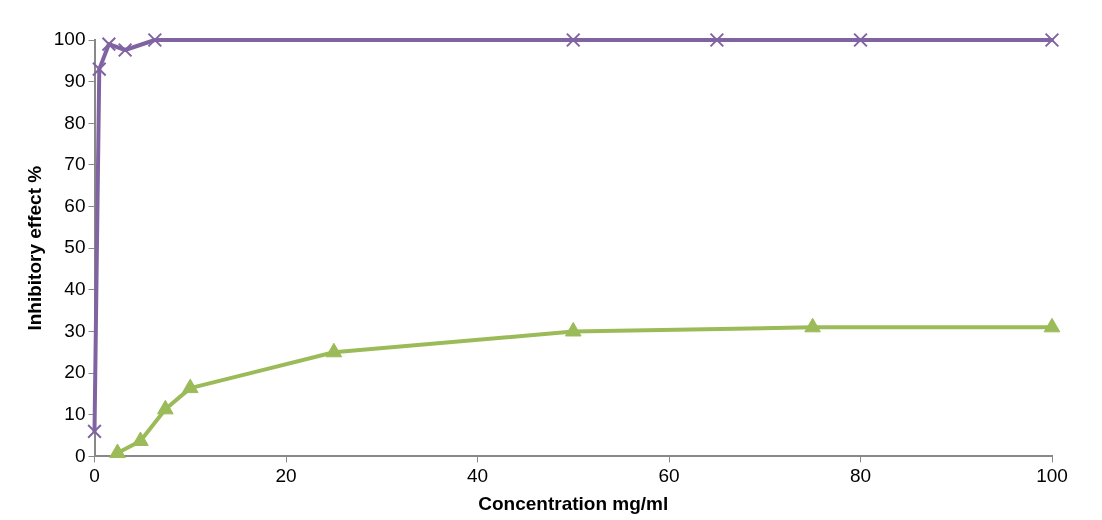 This screenshot has height=520, width=1102. Describe the element at coordinates (75, 247) in the screenshot. I see `y-tick-label: 50` at that location.